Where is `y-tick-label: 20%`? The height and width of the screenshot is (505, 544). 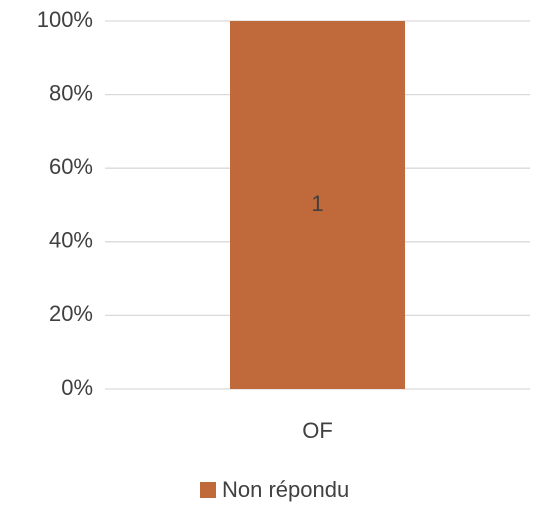
y-tick-label: 20% is located at coordinates (71, 313).